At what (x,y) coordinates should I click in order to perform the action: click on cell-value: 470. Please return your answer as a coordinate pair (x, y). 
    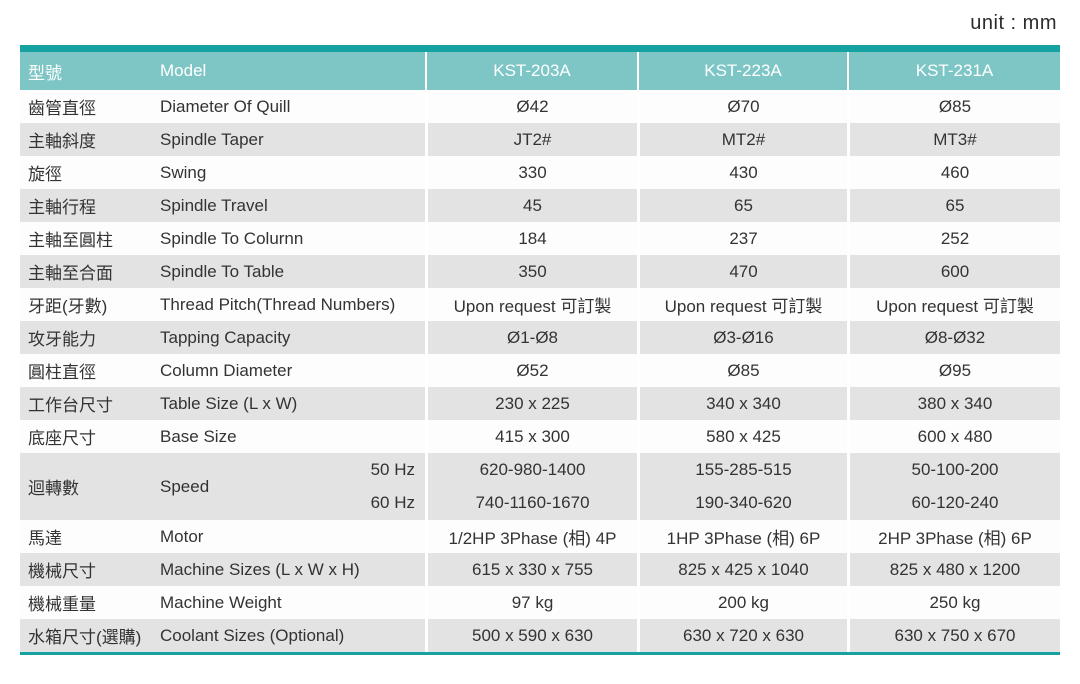
    Looking at the image, I should click on (742, 271).